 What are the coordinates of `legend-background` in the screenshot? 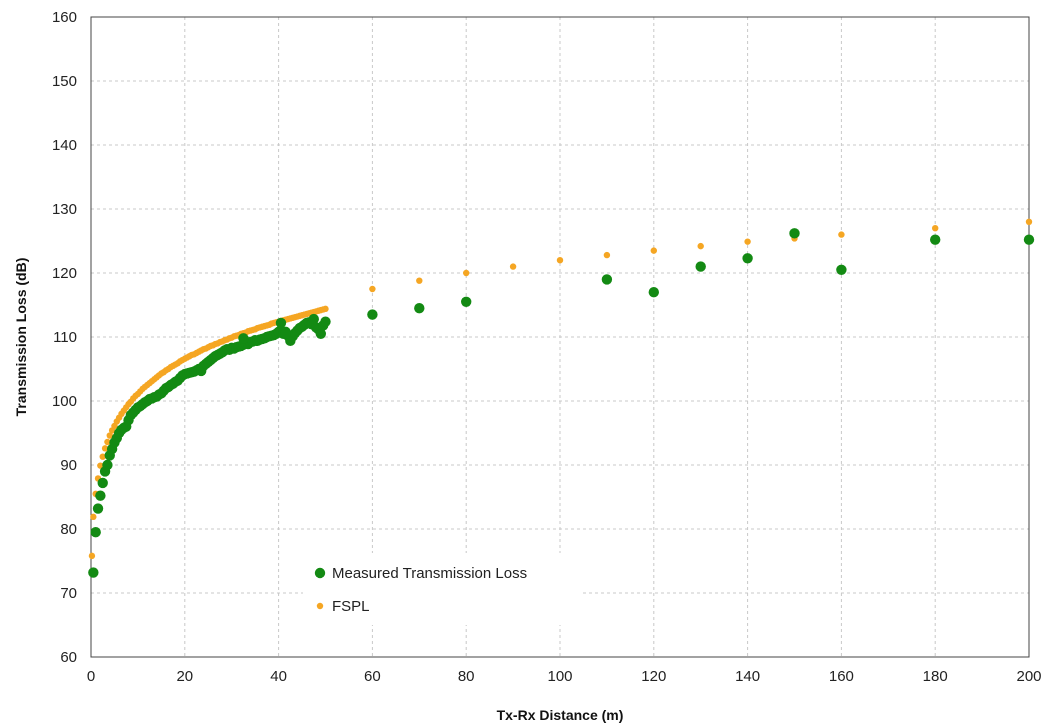 It's located at (443, 589).